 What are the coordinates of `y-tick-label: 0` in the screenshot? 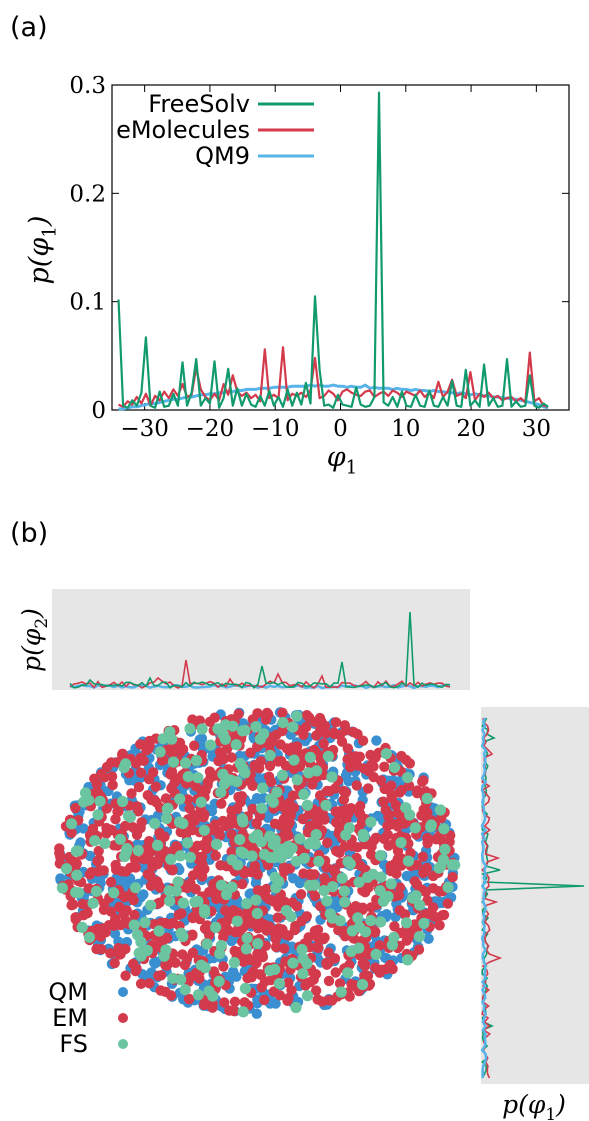 It's located at (98, 411).